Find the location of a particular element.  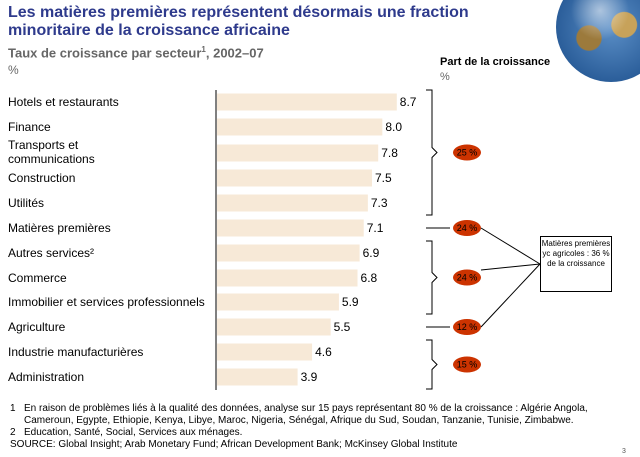

subtitle-footnote-ref: 1 is located at coordinates (203, 49).